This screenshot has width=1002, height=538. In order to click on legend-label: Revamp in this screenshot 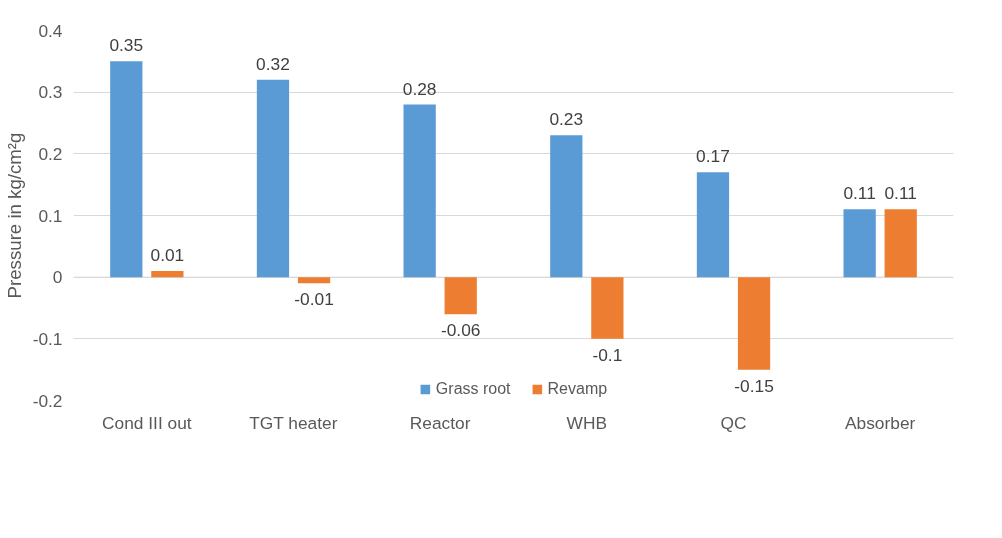, I will do `click(577, 389)`.